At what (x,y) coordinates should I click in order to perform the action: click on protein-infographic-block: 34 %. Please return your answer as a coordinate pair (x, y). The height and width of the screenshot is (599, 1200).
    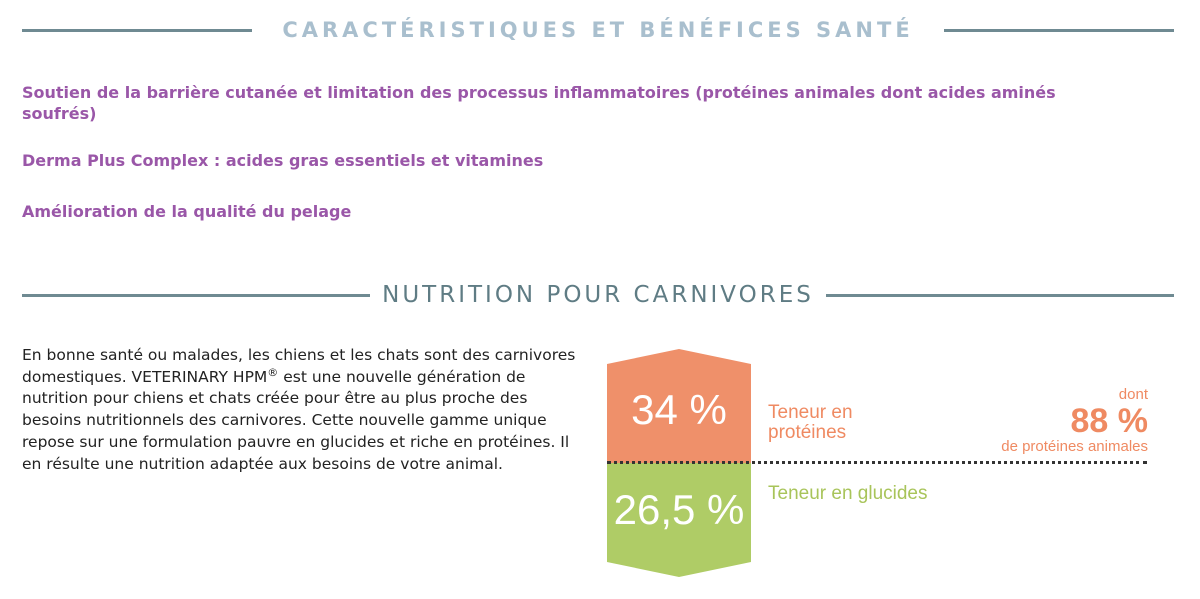
    Looking at the image, I should click on (679, 406).